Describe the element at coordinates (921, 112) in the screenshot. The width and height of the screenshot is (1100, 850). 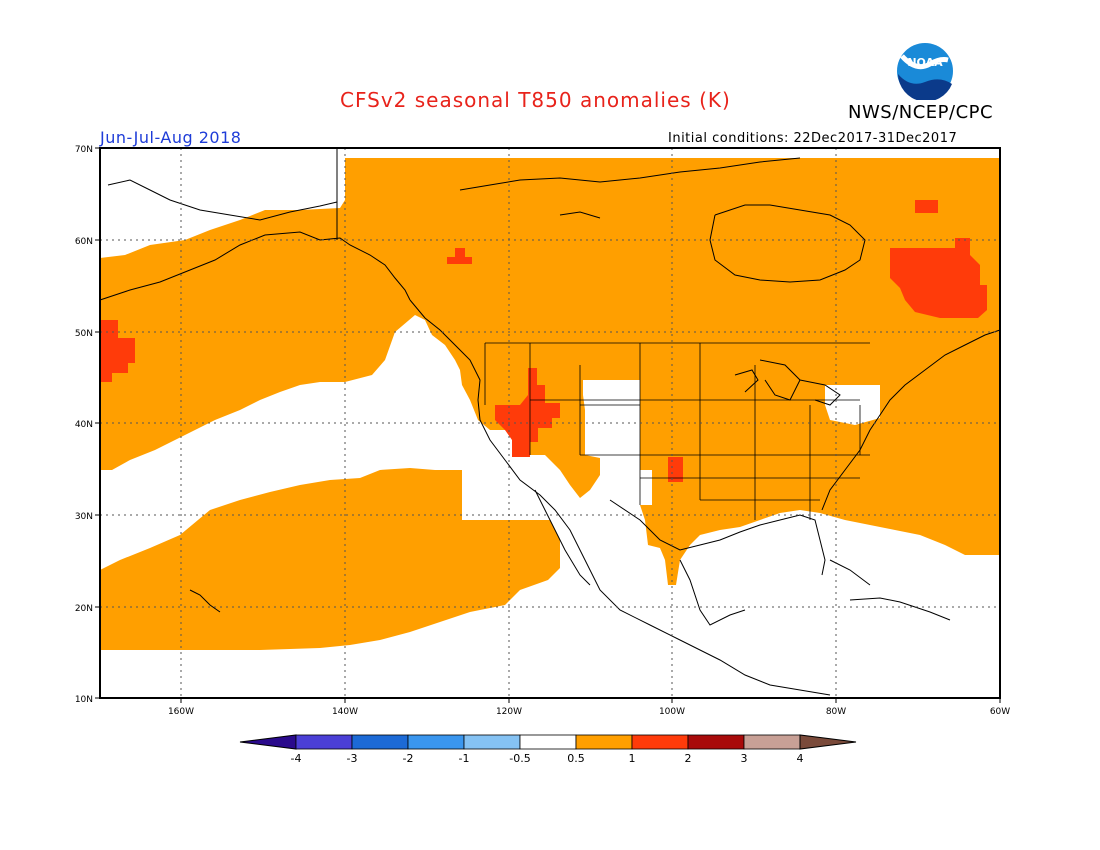
I see `agency-label: NWS/NCEP/CPC` at that location.